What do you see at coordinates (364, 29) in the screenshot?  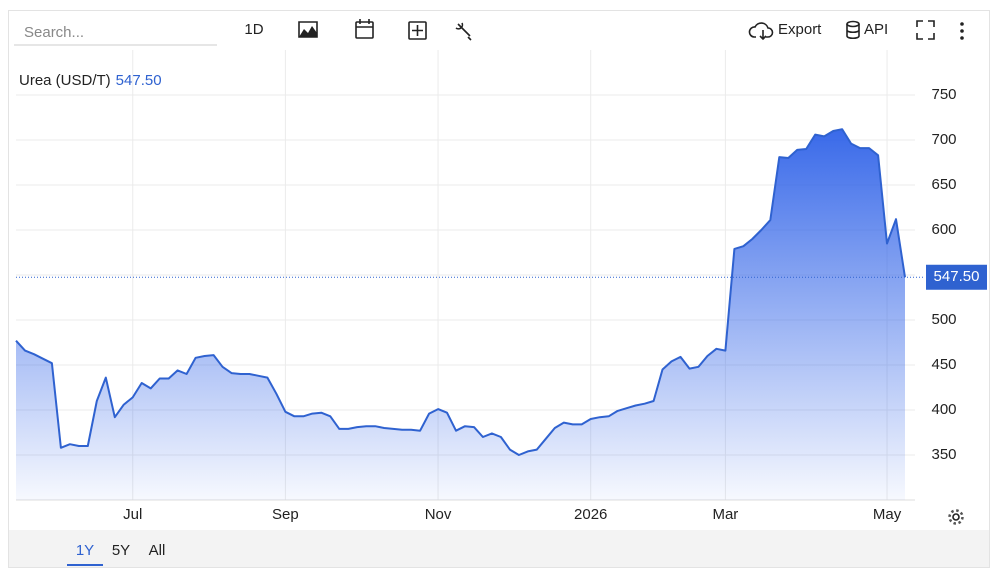 I see `calendar-button` at bounding box center [364, 29].